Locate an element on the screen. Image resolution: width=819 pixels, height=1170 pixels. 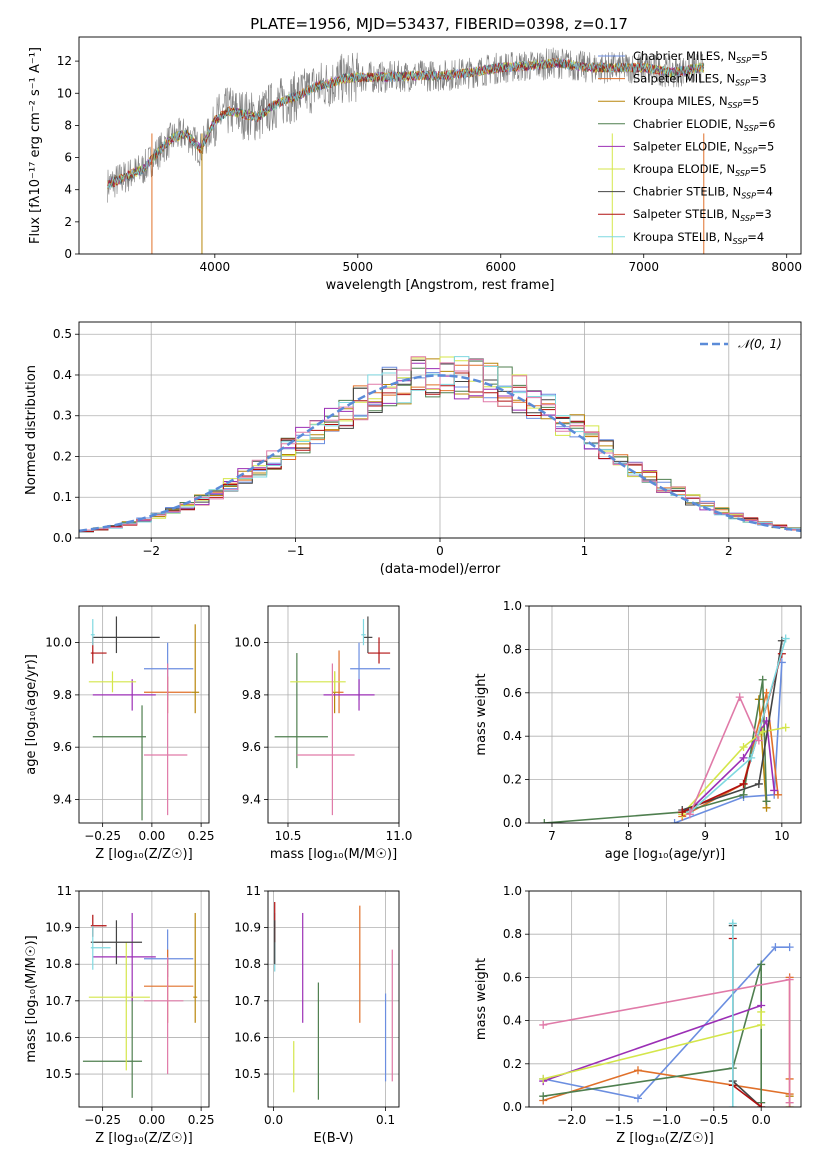
y-tick-label: 4 is located at coordinates (68, 190).